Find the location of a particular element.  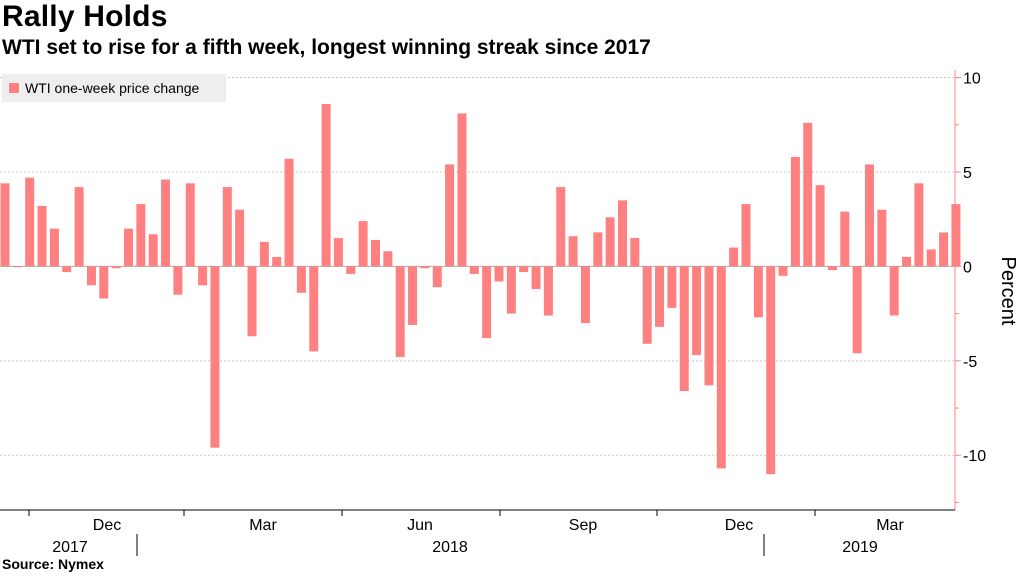

y-tick-label: -5 is located at coordinates (970, 362).